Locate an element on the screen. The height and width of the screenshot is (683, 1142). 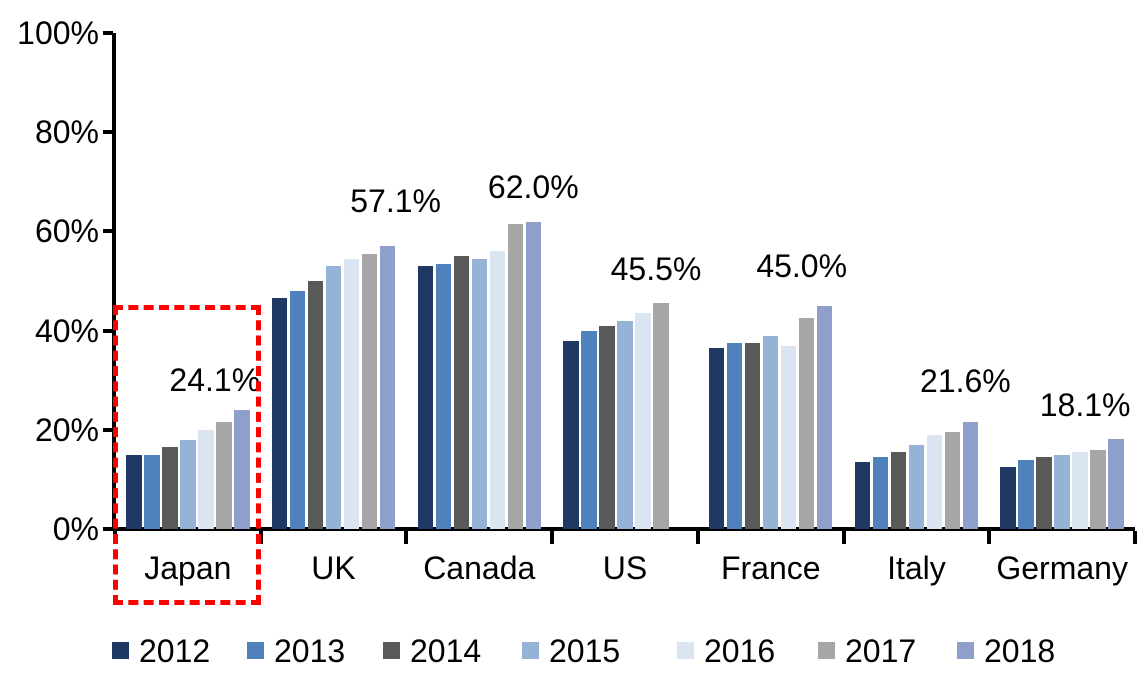
bar-france-2018 is located at coordinates (825, 417).